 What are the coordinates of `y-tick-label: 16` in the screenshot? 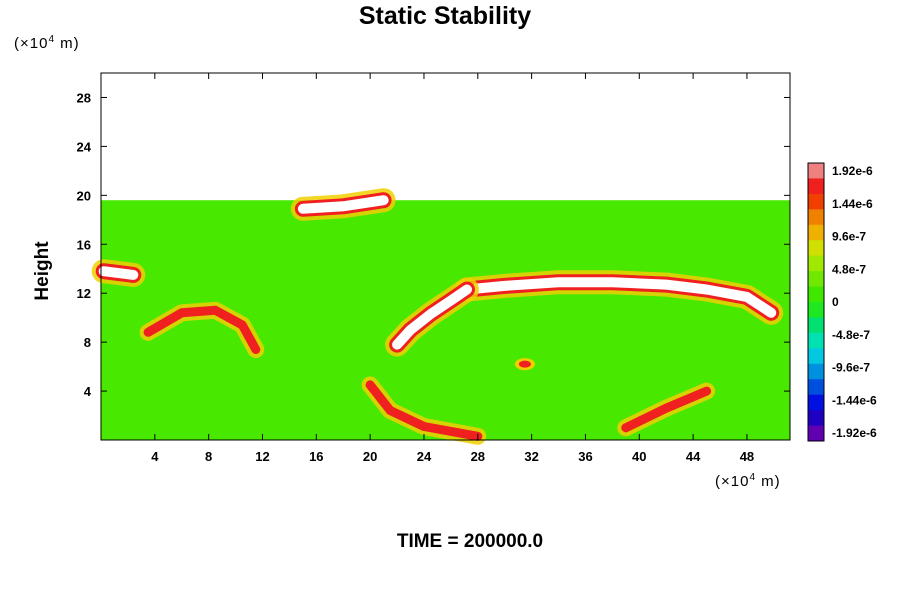 It's located at (84, 244).